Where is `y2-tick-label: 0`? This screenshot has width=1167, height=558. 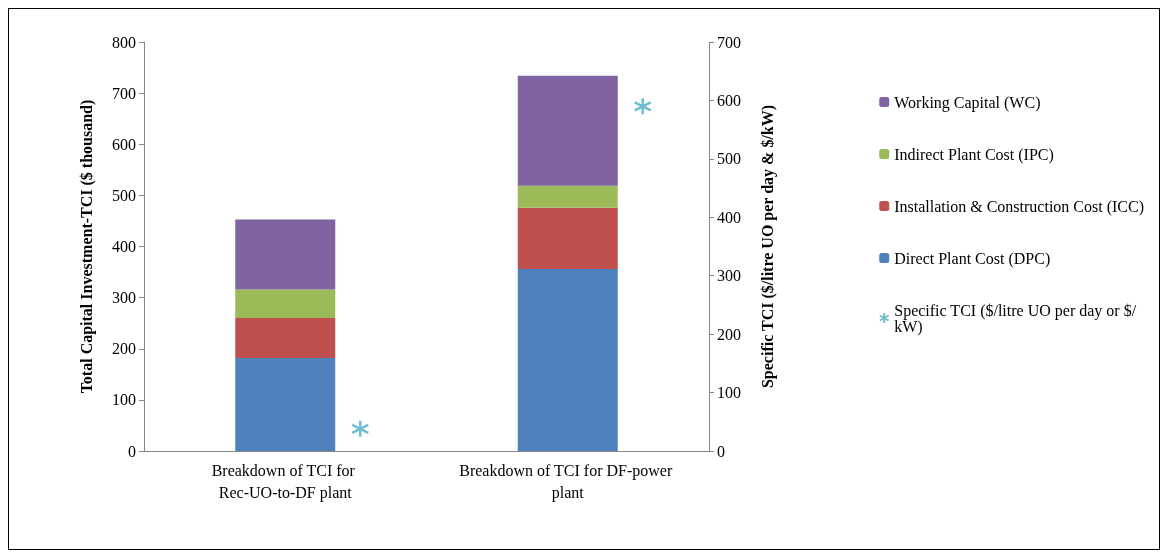 y2-tick-label: 0 is located at coordinates (721, 451).